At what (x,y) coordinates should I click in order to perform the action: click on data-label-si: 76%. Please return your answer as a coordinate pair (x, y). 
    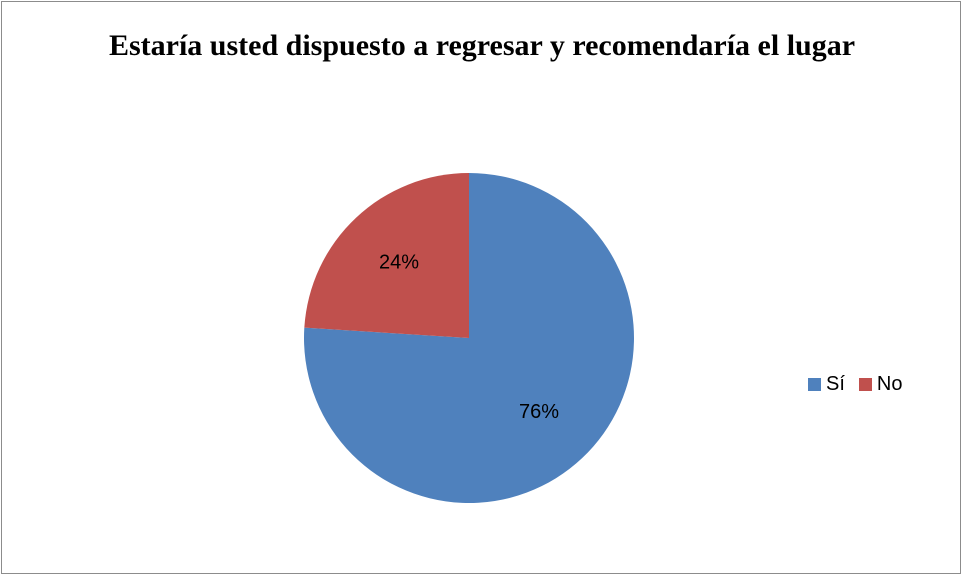
    Looking at the image, I should click on (539, 412).